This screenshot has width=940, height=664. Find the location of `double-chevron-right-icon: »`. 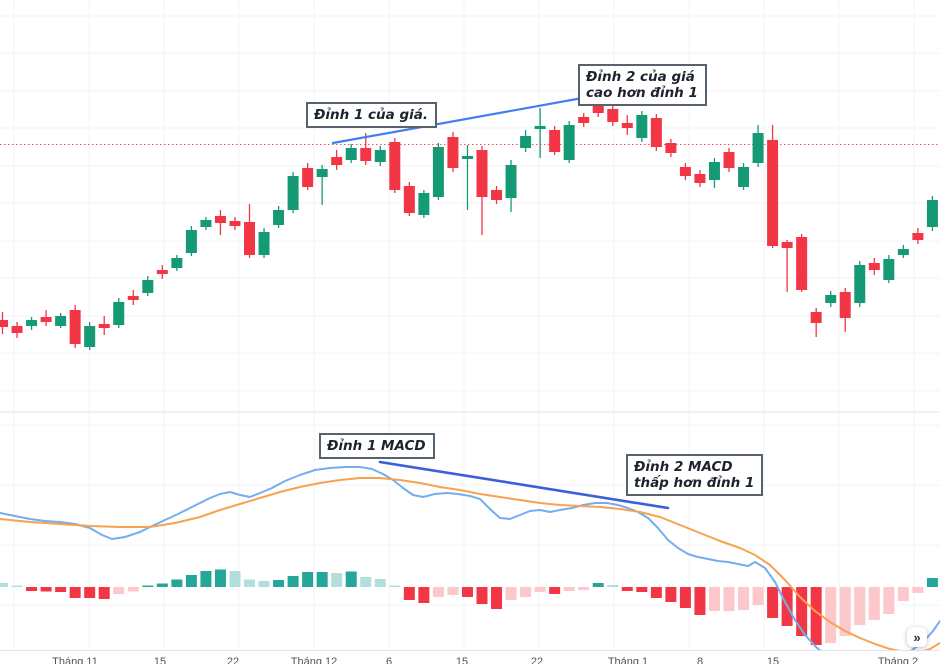

double-chevron-right-icon: » is located at coordinates (917, 637).